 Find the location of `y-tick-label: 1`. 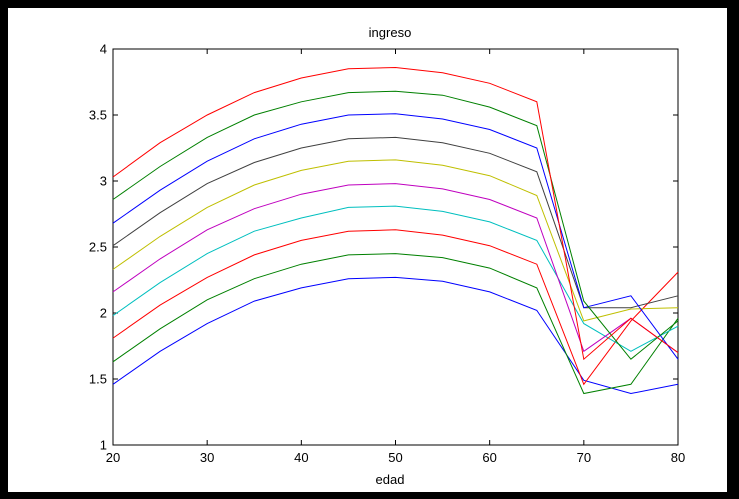

y-tick-label: 1 is located at coordinates (103, 445).